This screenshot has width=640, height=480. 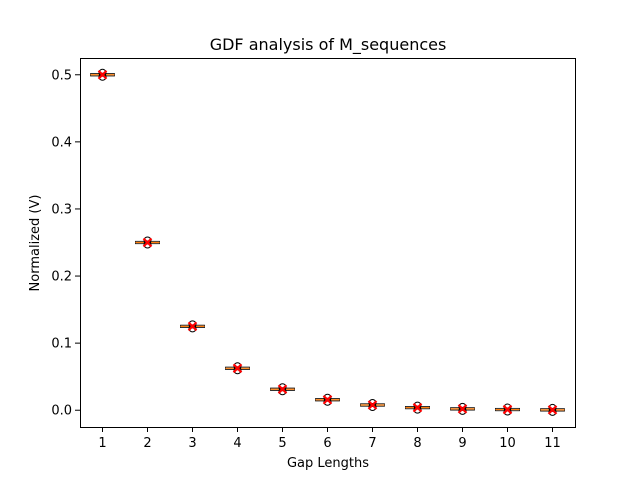 What do you see at coordinates (462, 443) in the screenshot?
I see `x-tick-label: 9` at bounding box center [462, 443].